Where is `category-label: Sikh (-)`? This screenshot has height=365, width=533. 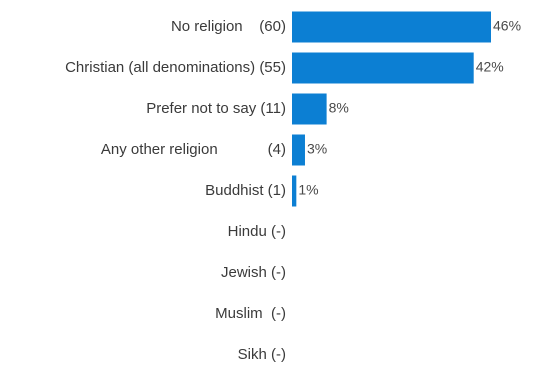 category-label: Sikh (-) is located at coordinates (262, 354).